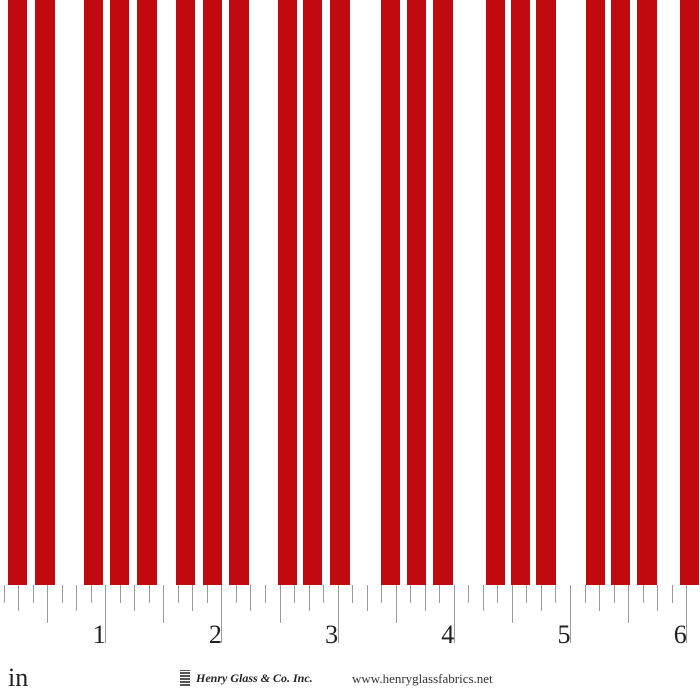 This screenshot has height=700, width=700. Describe the element at coordinates (254, 677) in the screenshot. I see `brand-name: Henry Glass & Co. Inc.` at that location.